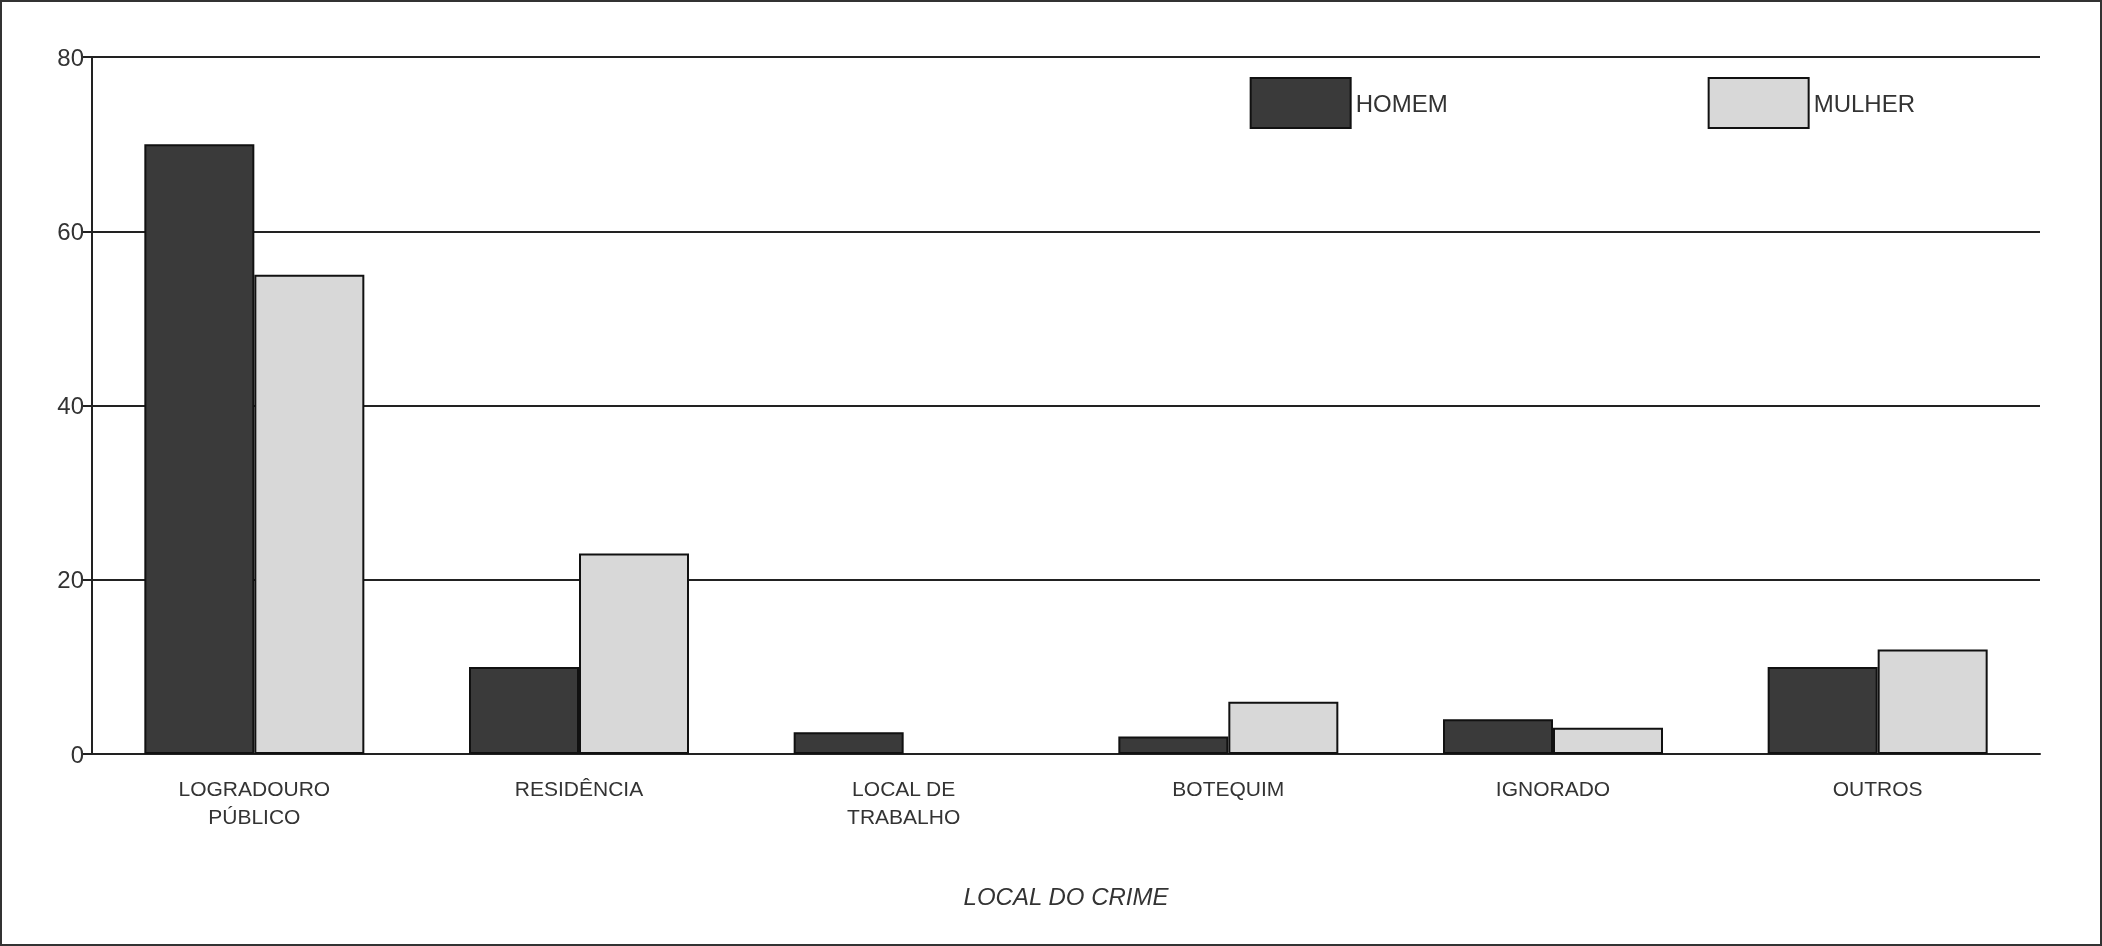 The width and height of the screenshot is (2102, 946). Describe the element at coordinates (70, 580) in the screenshot. I see `y-tick-label: 20` at that location.